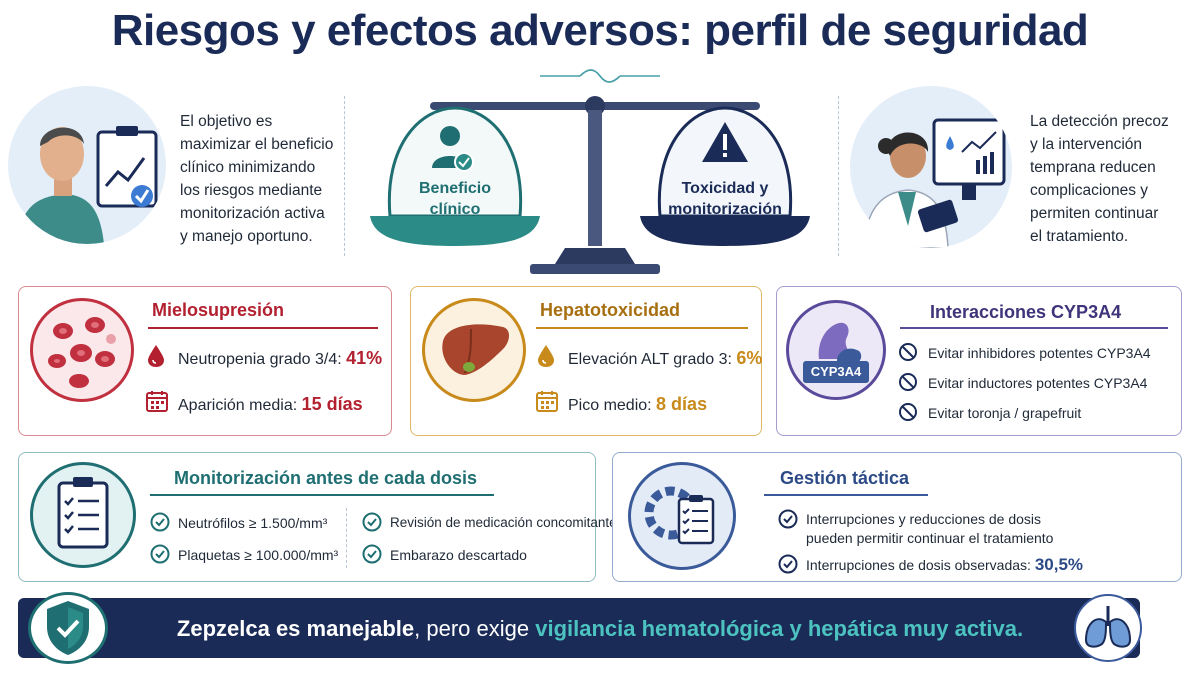 This screenshot has height=675, width=1200. Describe the element at coordinates (253, 523) in the screenshot. I see `monitor-item: Neutrófilos ≥ 1.500/mm³` at that location.